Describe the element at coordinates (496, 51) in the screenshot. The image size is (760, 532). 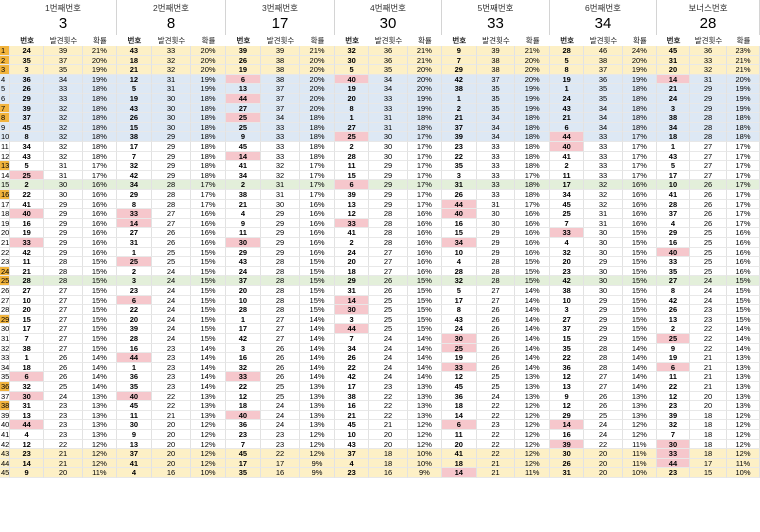
I see `cell-count: 39` at that location.